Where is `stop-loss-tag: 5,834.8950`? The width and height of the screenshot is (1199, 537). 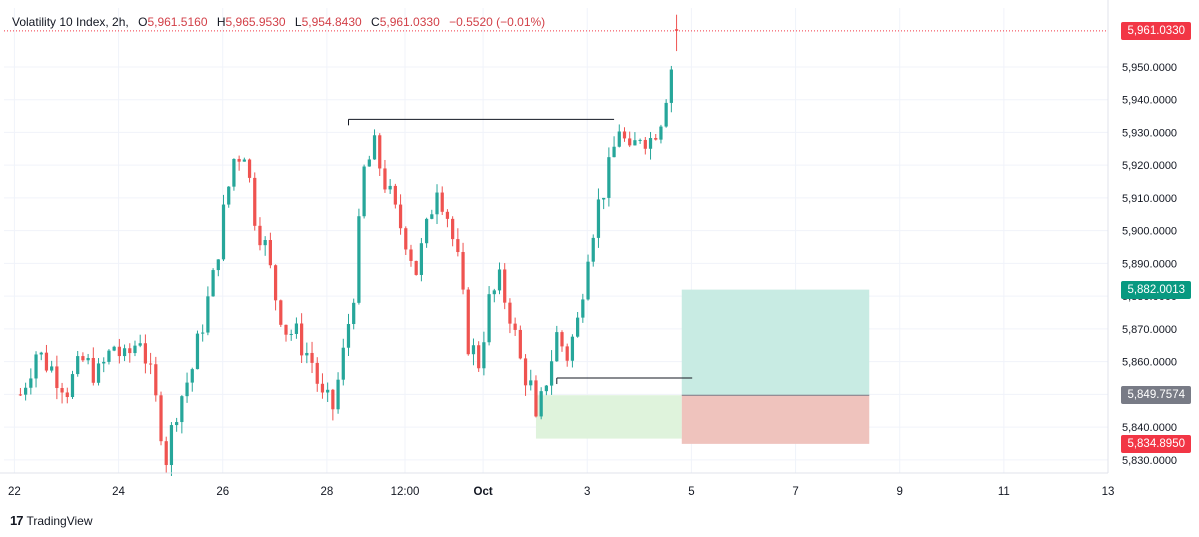 stop-loss-tag: 5,834.8950 is located at coordinates (1156, 443).